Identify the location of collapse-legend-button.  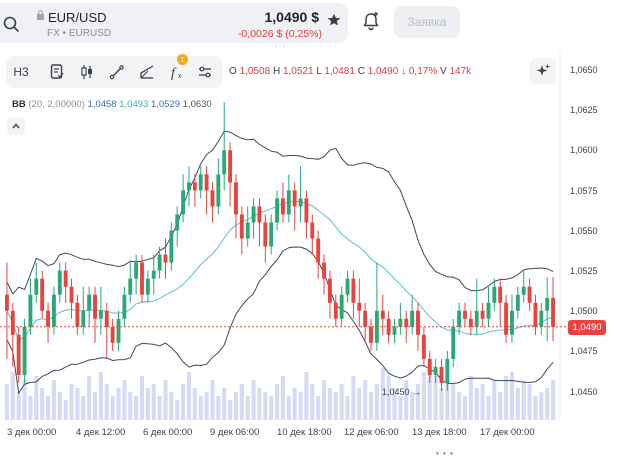
(16, 126).